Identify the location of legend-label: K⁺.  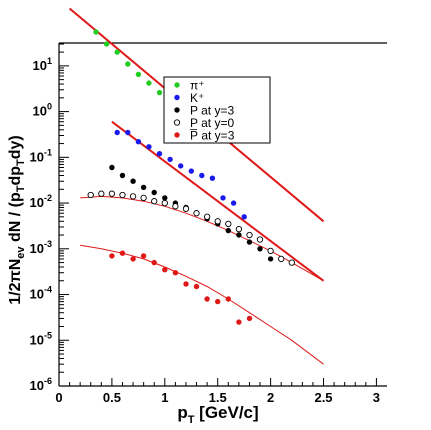
(197, 98).